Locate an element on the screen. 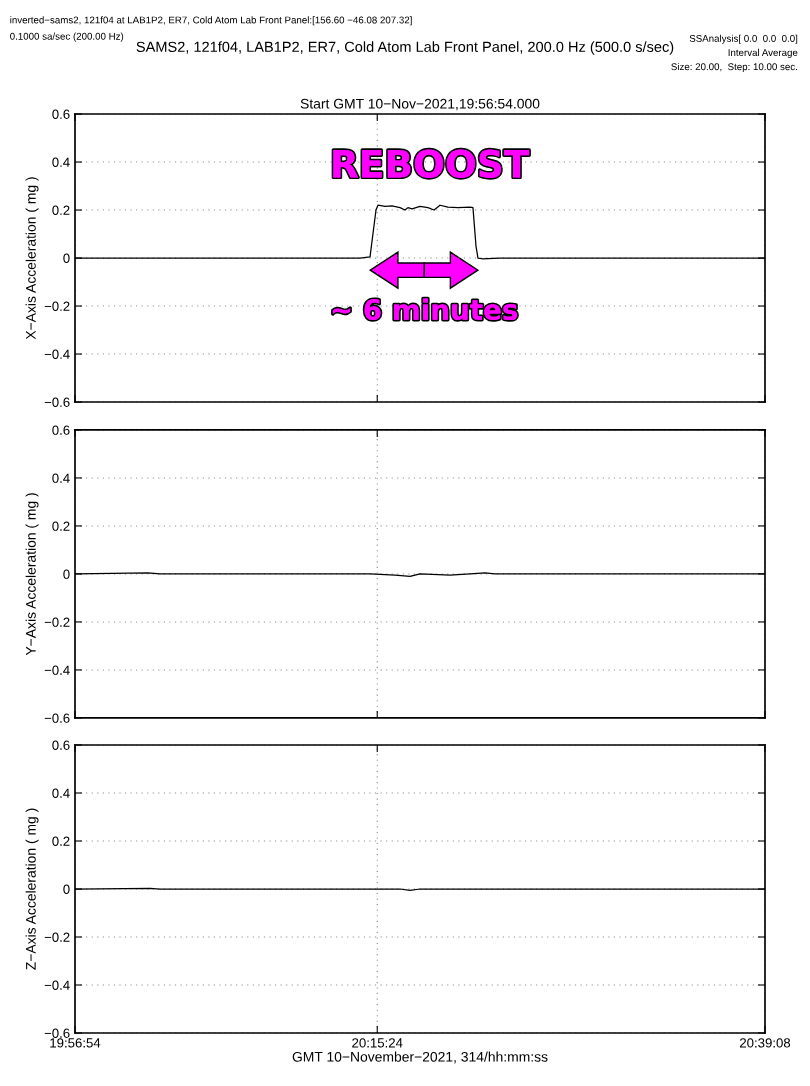  y-axis-title: Y−Axis Acceleration ( mg ) is located at coordinates (32, 574).